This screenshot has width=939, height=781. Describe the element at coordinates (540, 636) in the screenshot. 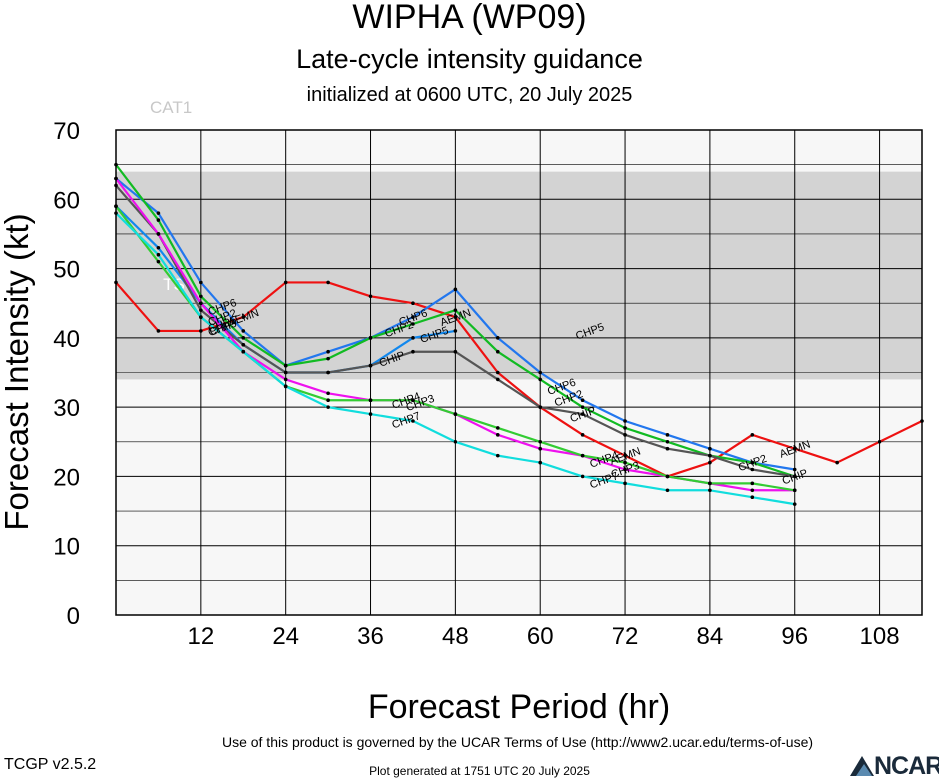

I see `x-tick-label: 60` at that location.